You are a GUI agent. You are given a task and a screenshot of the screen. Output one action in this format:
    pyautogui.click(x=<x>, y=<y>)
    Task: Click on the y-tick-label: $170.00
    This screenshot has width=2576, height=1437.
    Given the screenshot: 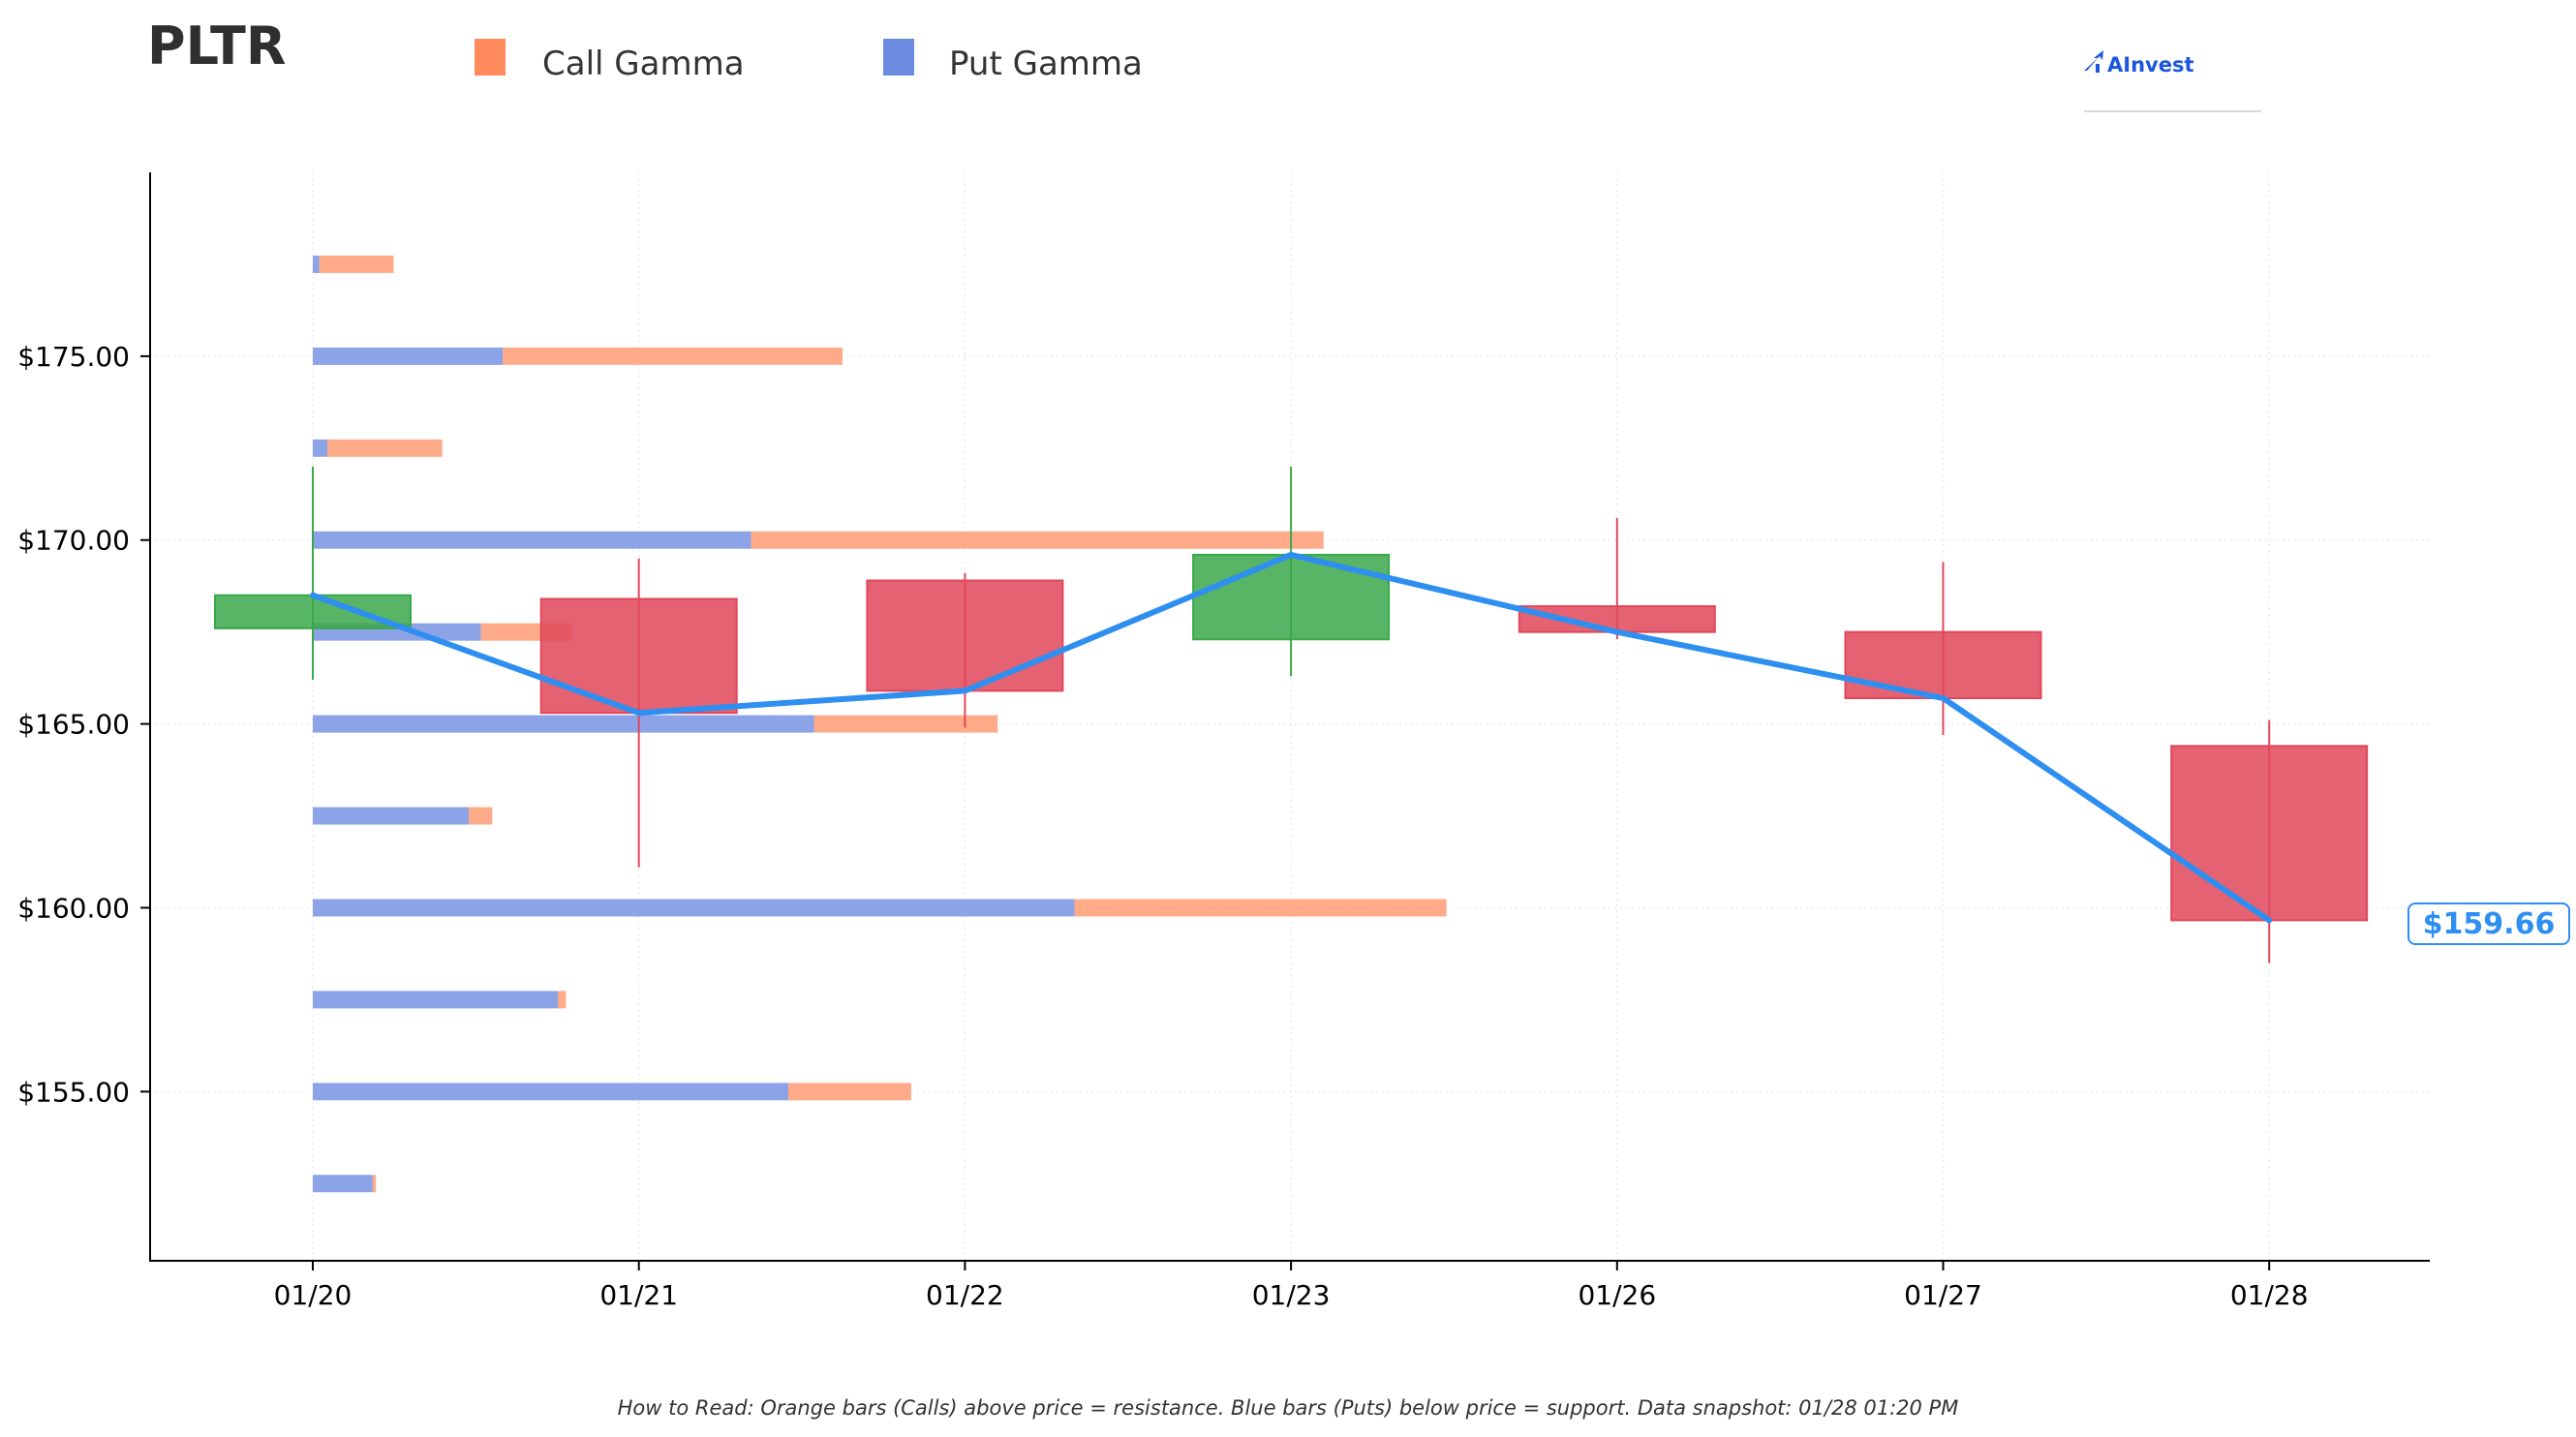 What is the action you would take?
    pyautogui.click(x=73, y=541)
    